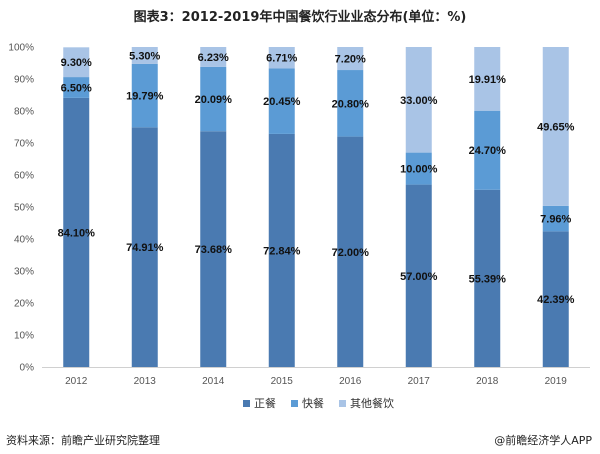 The height and width of the screenshot is (454, 600). I want to click on legend-swatch-正餐, so click(246, 403).